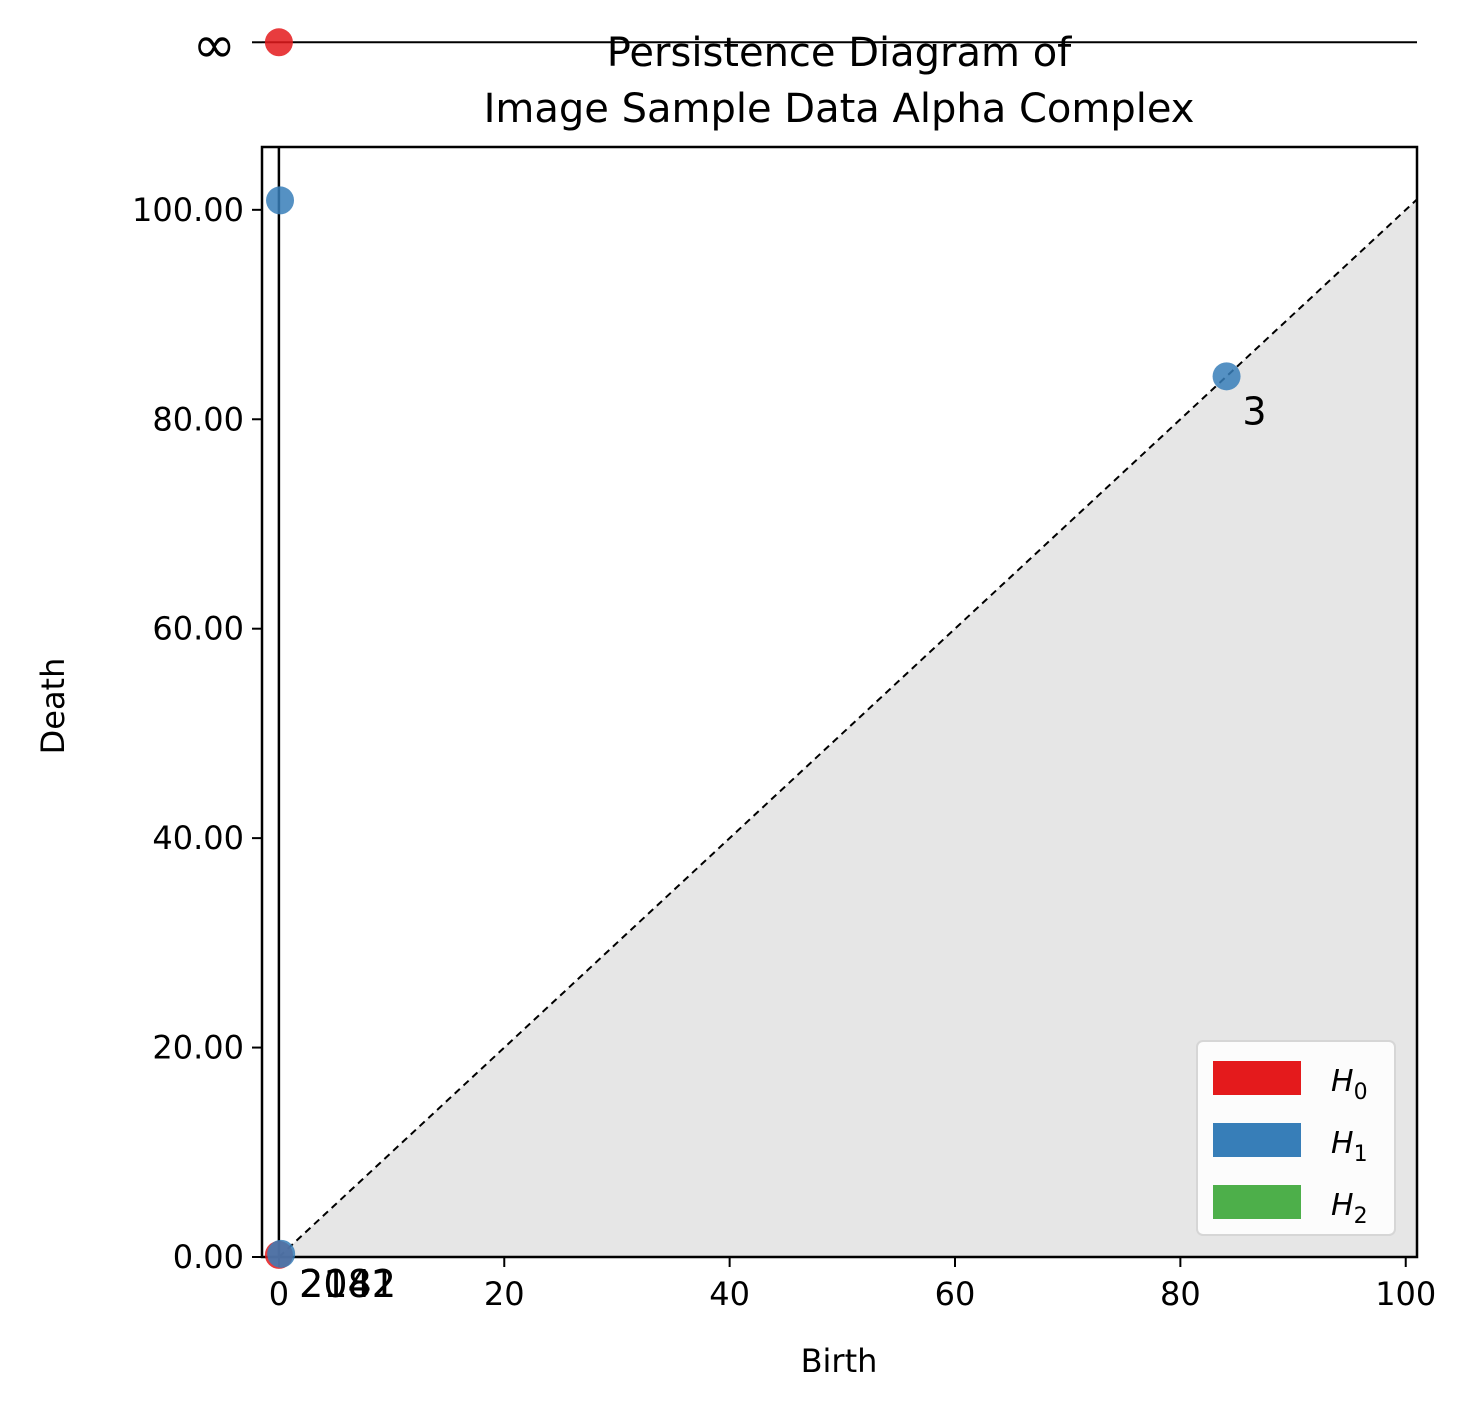 The image size is (1474, 1413). What do you see at coordinates (1257, 1078) in the screenshot?
I see `legend-swatch-h0` at bounding box center [1257, 1078].